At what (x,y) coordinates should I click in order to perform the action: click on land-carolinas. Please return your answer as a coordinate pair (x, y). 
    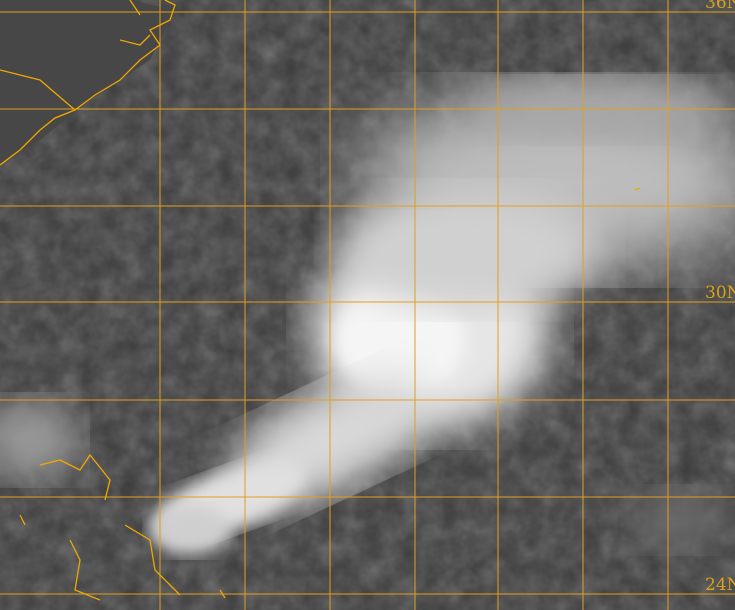
    Looking at the image, I should click on (87, 82).